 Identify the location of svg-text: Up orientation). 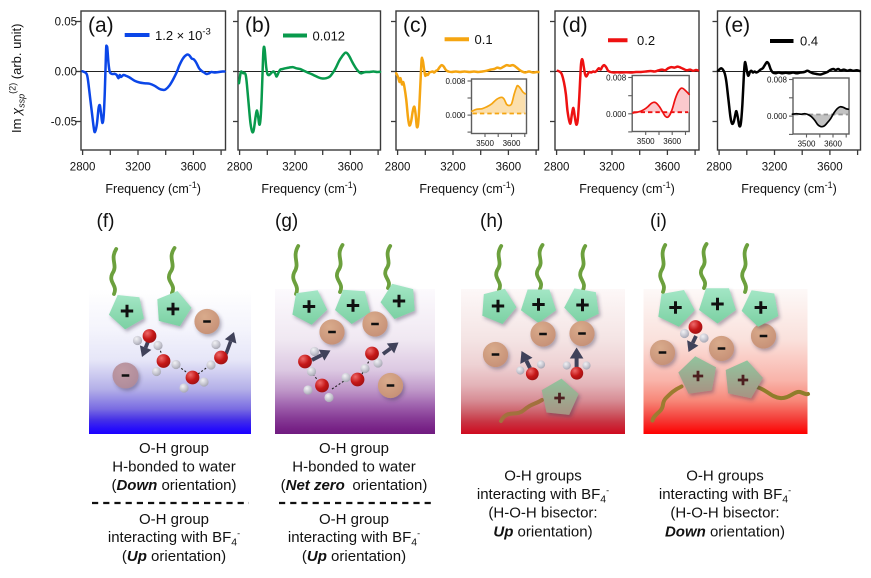
(542, 532).